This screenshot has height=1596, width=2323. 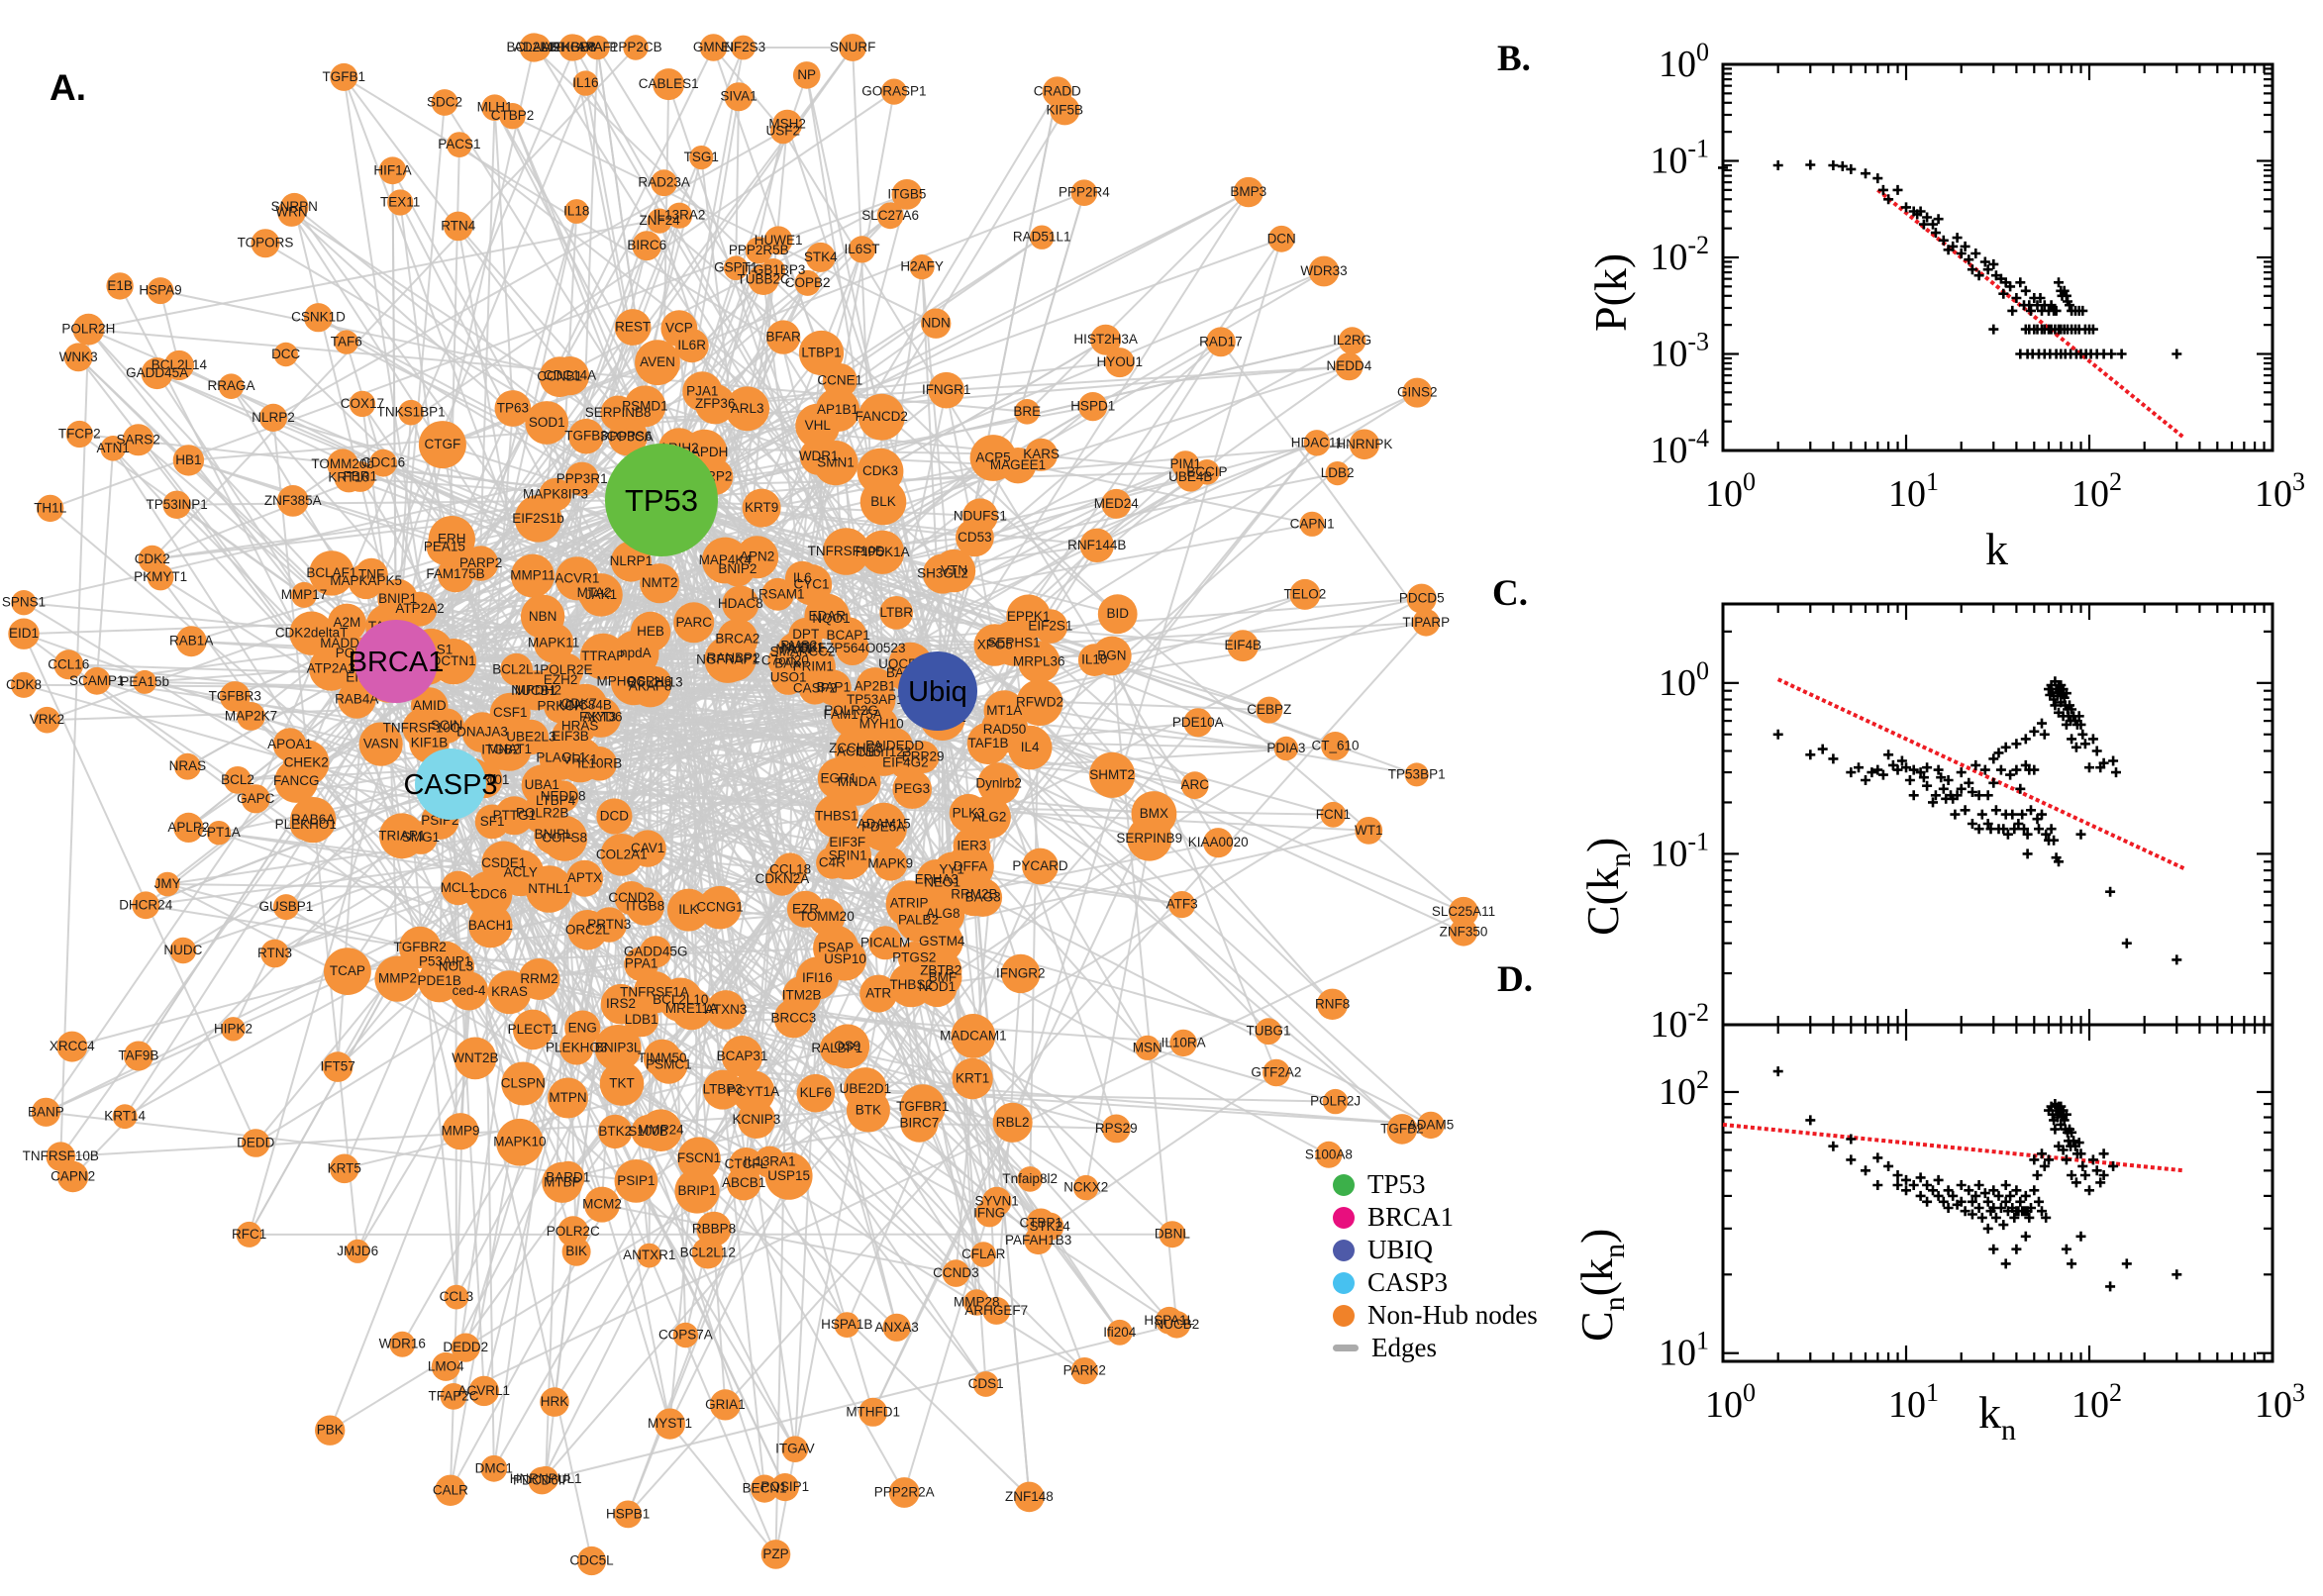 What do you see at coordinates (856, 748) in the screenshot?
I see `network-node-label: ZCCHC8` at bounding box center [856, 748].